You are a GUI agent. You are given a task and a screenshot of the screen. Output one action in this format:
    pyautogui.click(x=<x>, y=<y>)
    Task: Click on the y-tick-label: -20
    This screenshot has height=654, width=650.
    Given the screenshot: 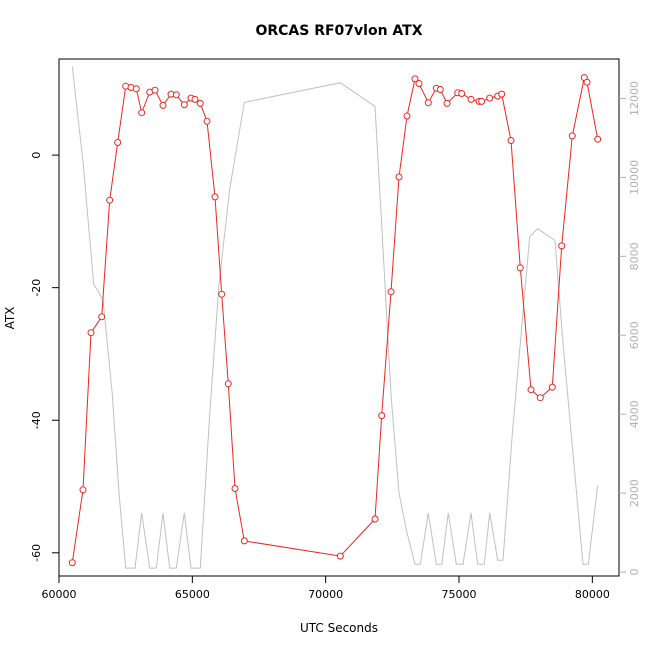 What is the action you would take?
    pyautogui.click(x=36, y=288)
    